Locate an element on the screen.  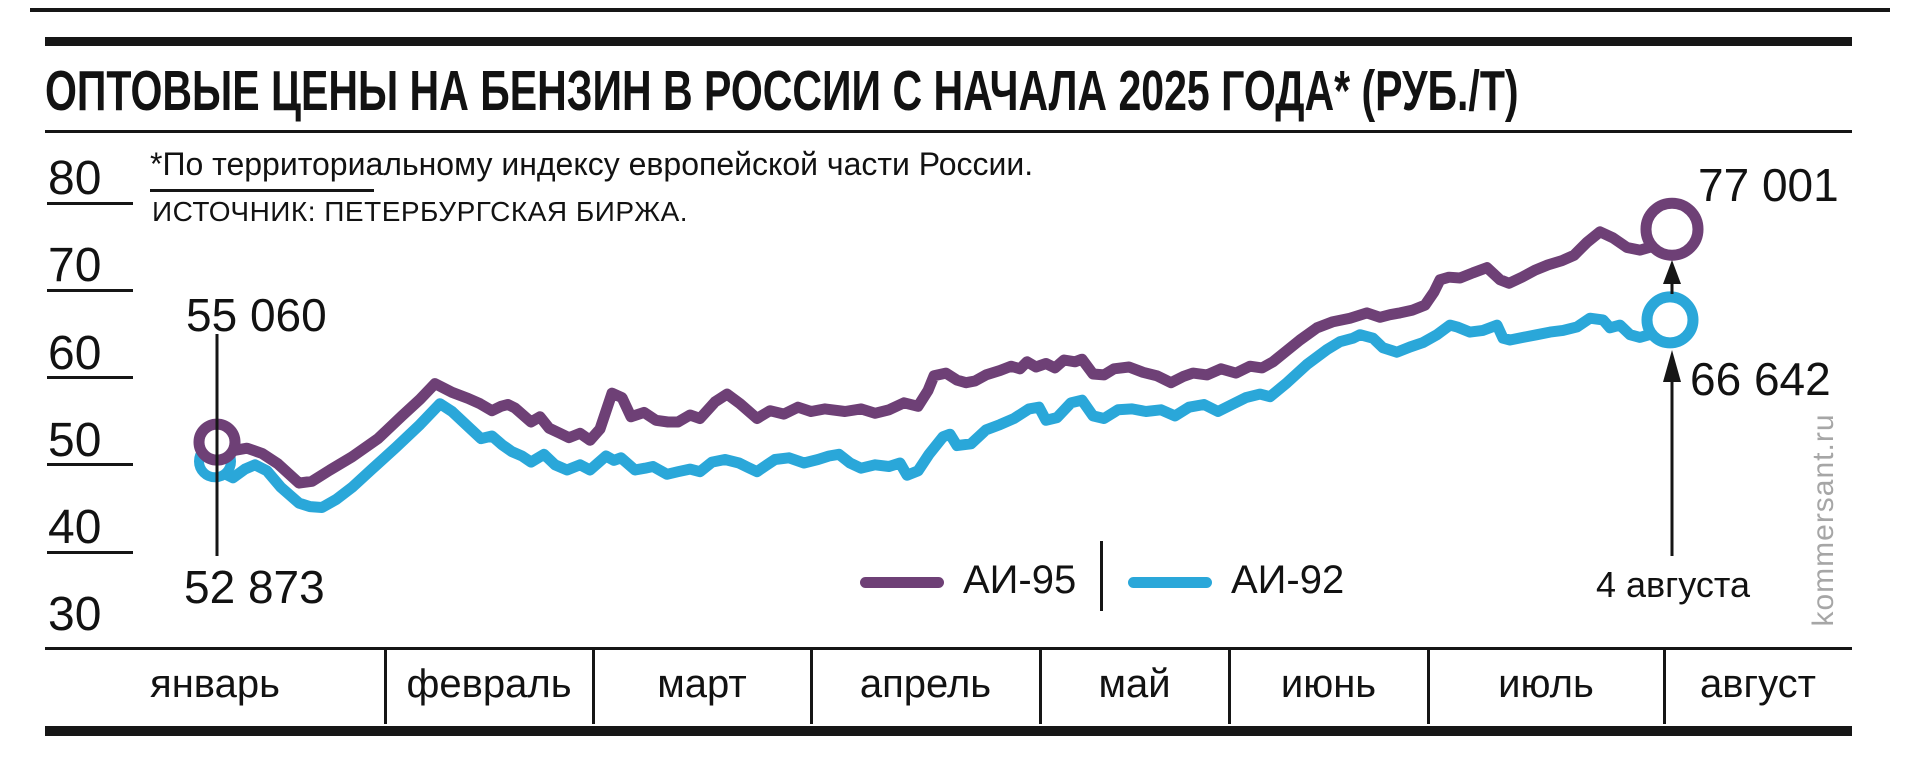
month-label-6: июнь is located at coordinates (1328, 684).